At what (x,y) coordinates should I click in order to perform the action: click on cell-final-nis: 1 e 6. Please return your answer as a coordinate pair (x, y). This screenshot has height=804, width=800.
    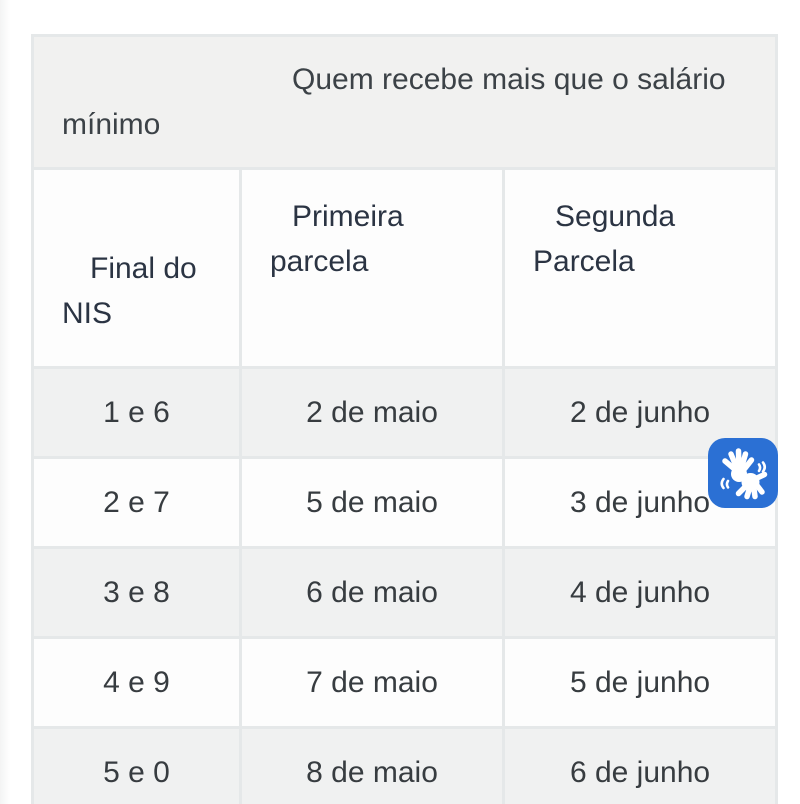
    Looking at the image, I should click on (136, 412).